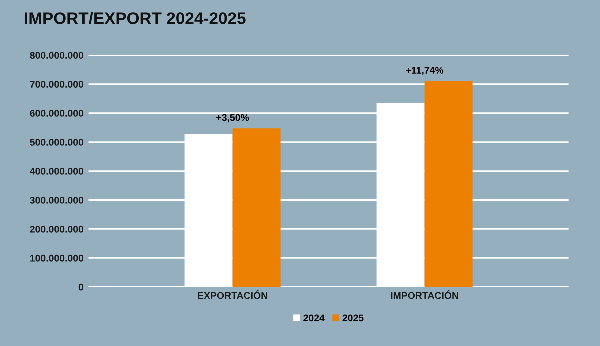  What do you see at coordinates (135, 18) in the screenshot?
I see `chart-title: IMPORT/EXPORT 2024-2025` at bounding box center [135, 18].